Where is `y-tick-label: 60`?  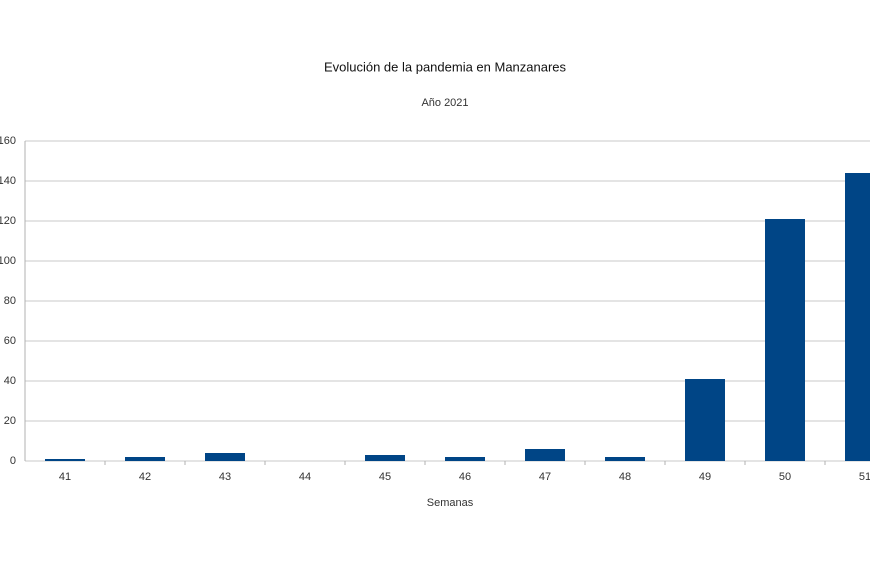 y-tick-label: 60 is located at coordinates (10, 341).